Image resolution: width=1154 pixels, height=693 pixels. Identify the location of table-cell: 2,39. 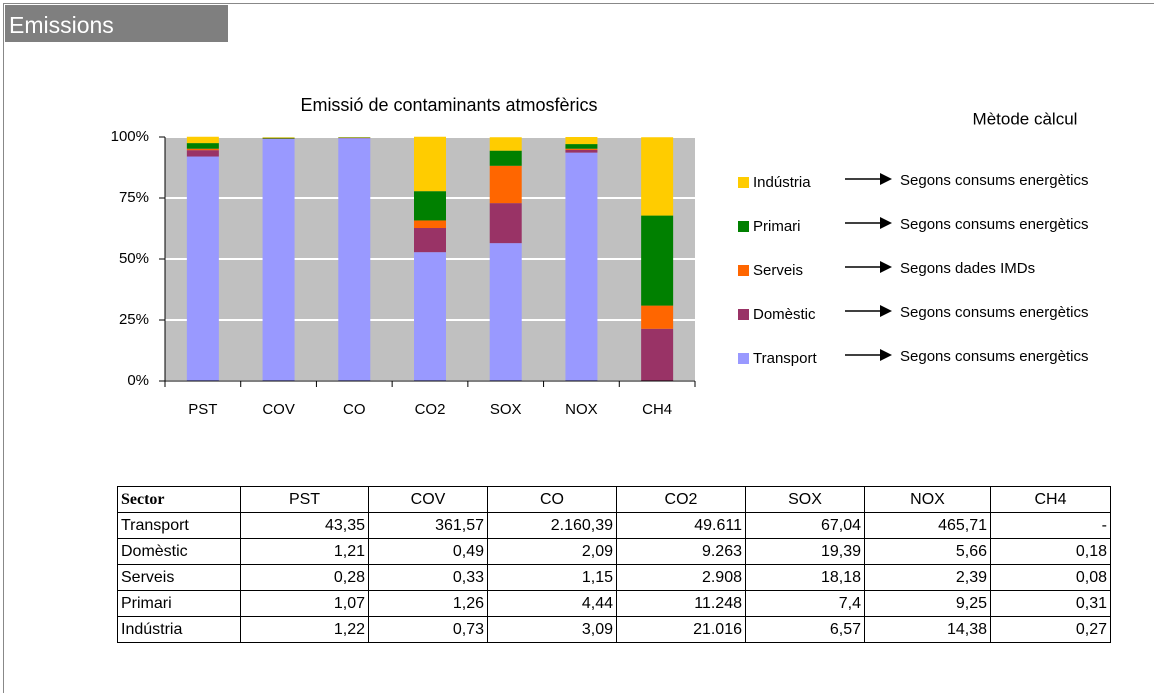
(927, 577).